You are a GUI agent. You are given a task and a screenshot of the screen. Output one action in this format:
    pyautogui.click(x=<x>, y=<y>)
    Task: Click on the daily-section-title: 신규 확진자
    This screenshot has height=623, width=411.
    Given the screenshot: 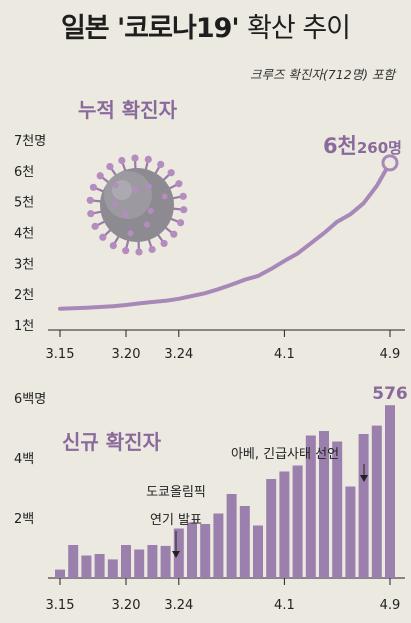 What is the action you would take?
    pyautogui.click(x=111, y=442)
    